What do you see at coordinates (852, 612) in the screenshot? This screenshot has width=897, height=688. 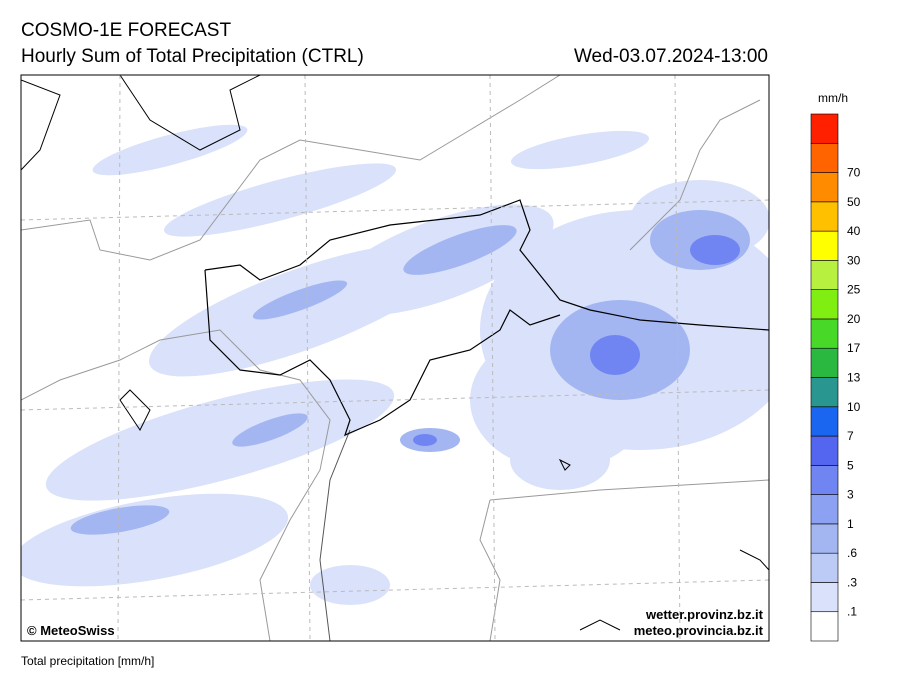 I see `legend-label: .1` at bounding box center [852, 612].